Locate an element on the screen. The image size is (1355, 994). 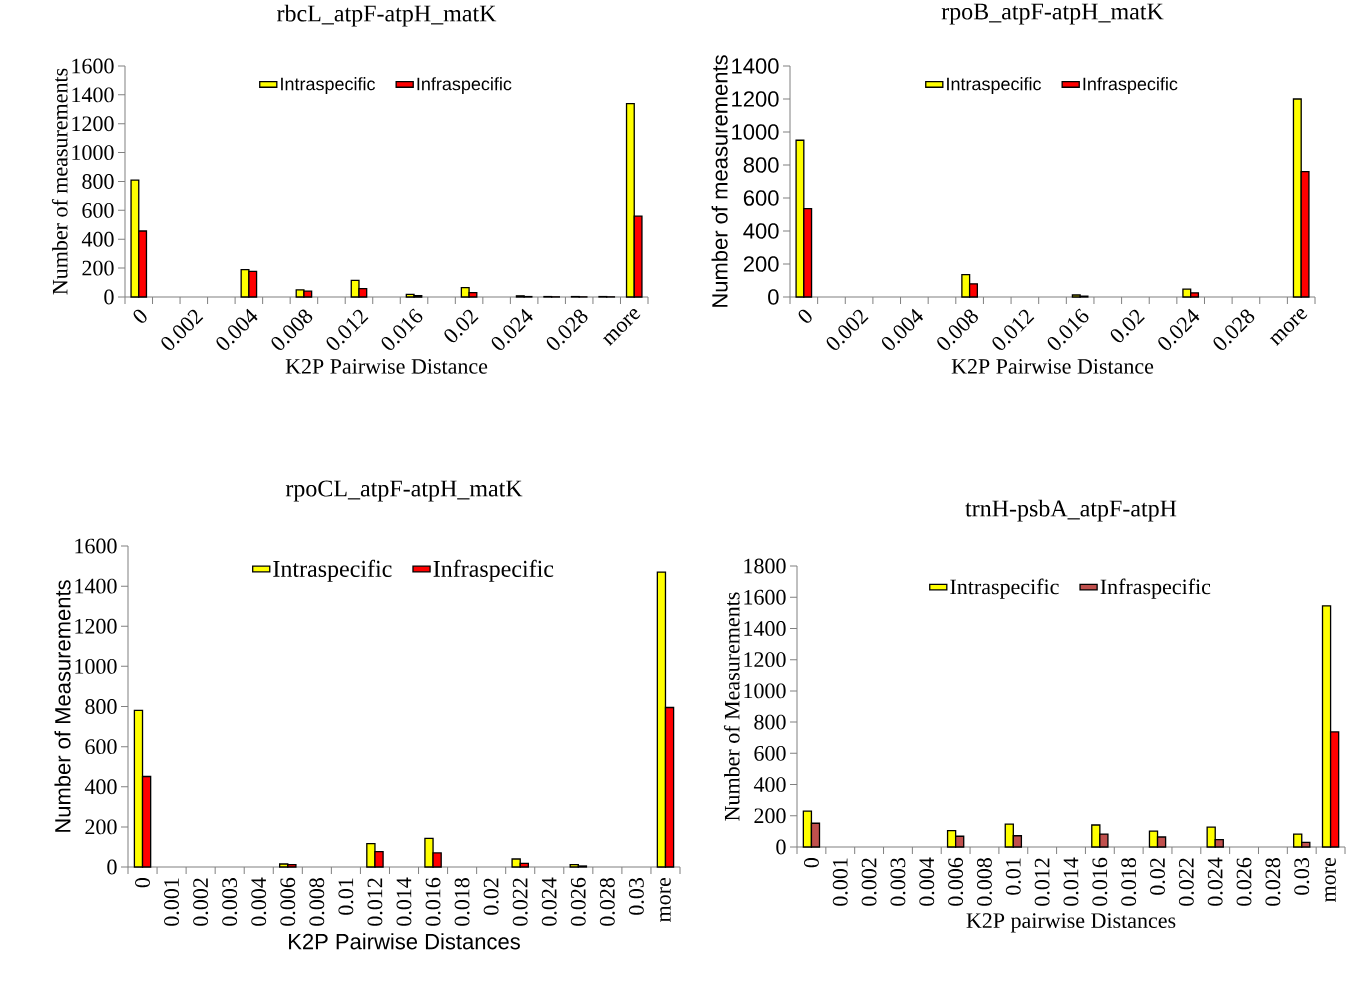
chart-title: rpoCL_atpF-atpH_matK is located at coordinates (404, 491).